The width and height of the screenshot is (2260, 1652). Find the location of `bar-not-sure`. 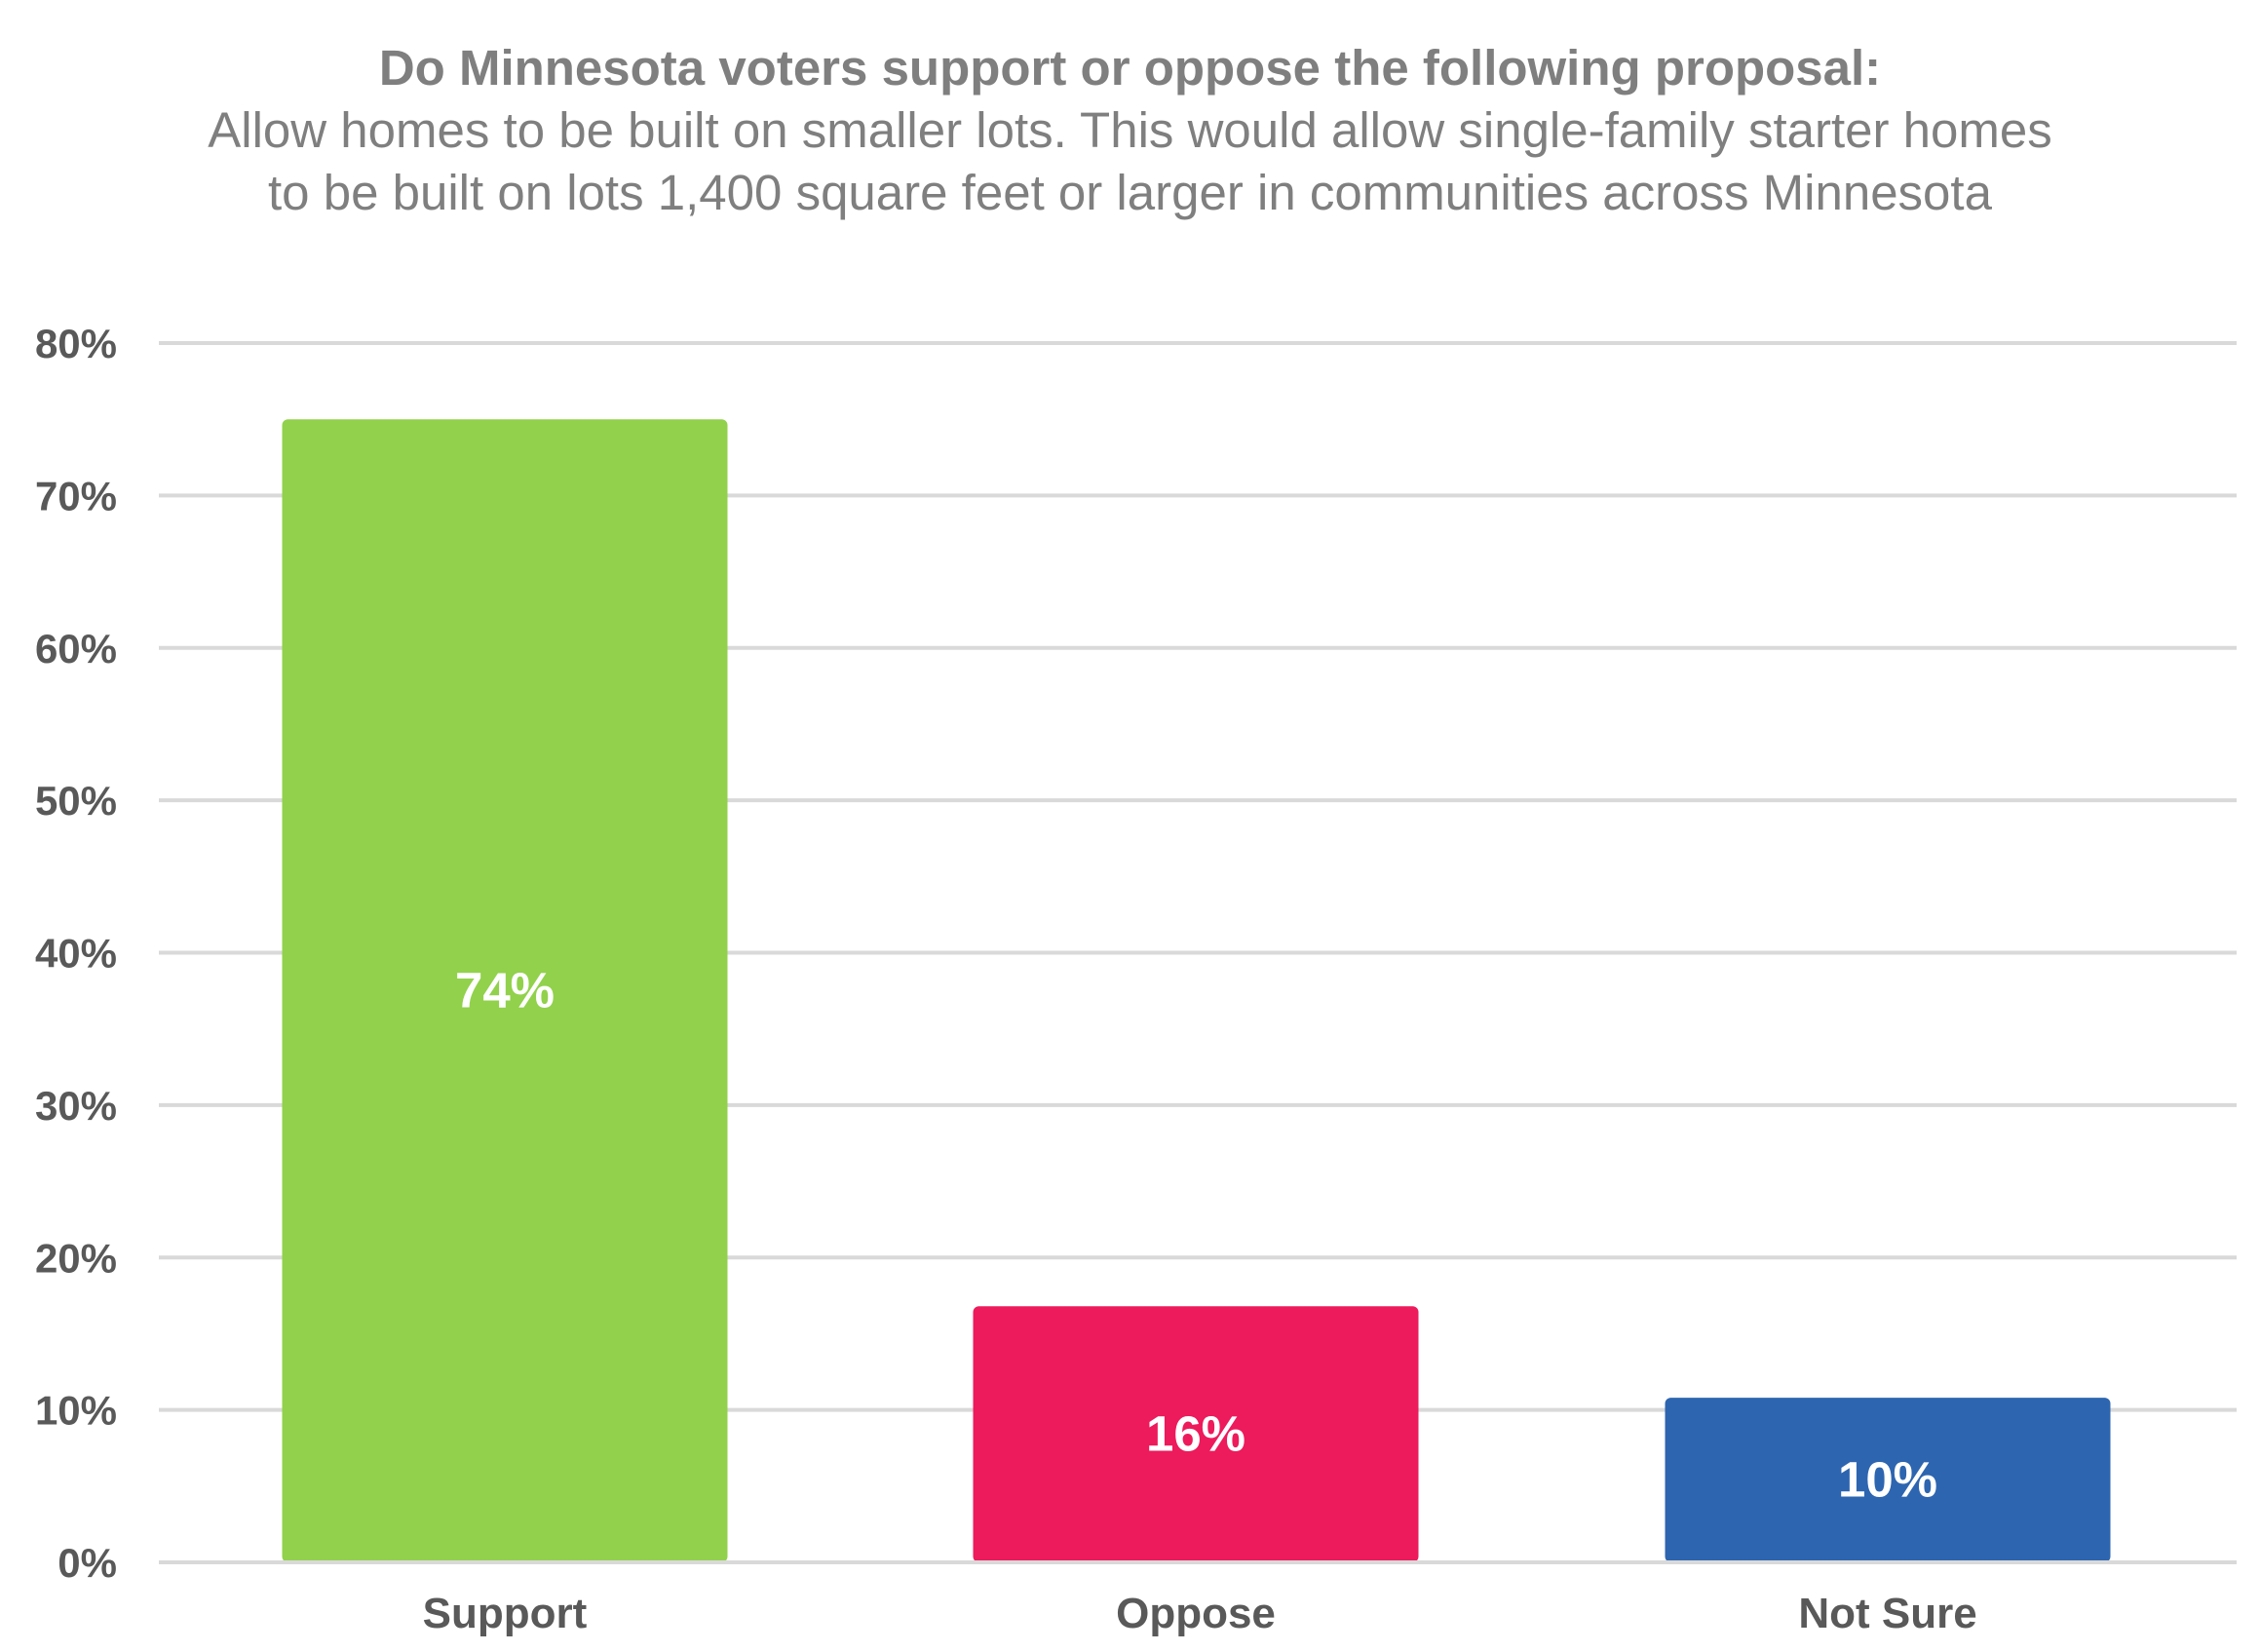

bar-not-sure is located at coordinates (1888, 1480).